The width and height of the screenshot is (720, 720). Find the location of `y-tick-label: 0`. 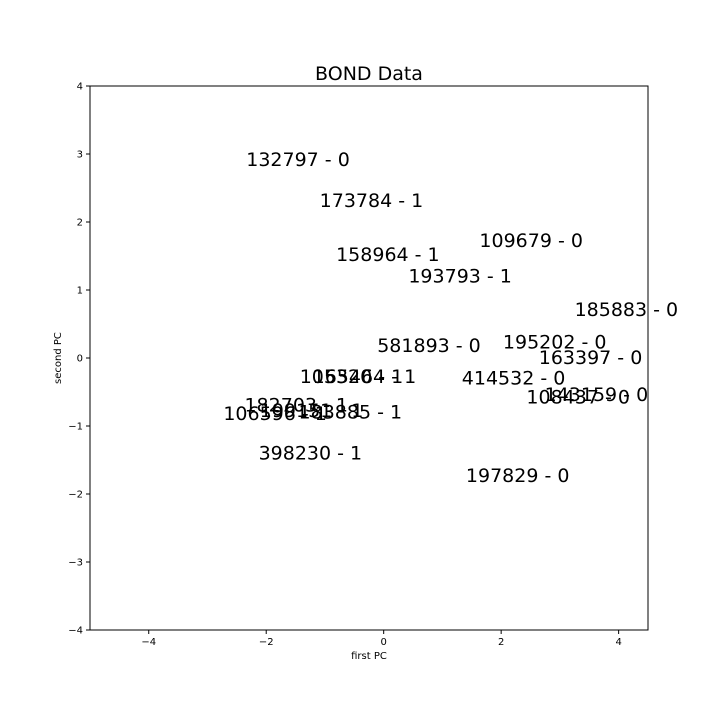

y-tick-label: 0 is located at coordinates (80, 359).